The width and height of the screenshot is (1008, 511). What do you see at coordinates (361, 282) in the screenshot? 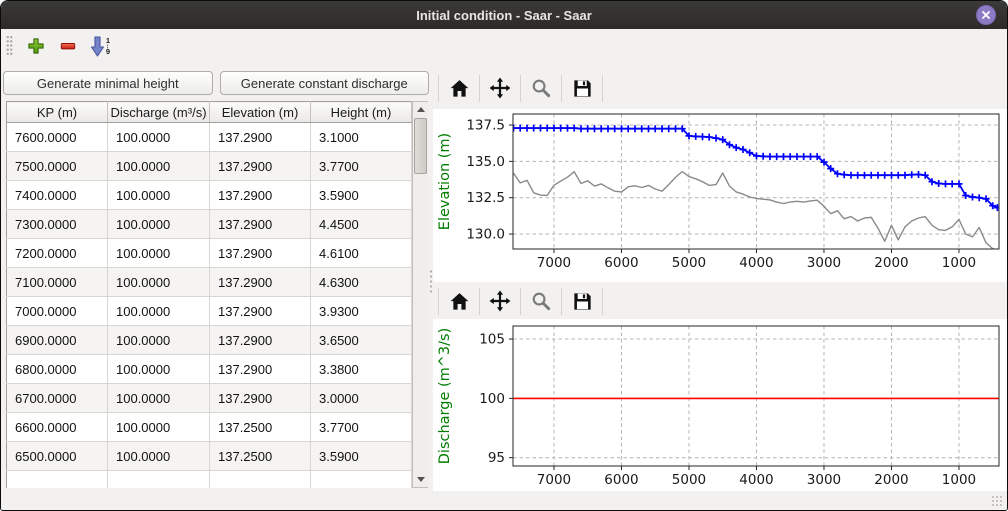
I see `table-cell: 4.6300` at bounding box center [361, 282].